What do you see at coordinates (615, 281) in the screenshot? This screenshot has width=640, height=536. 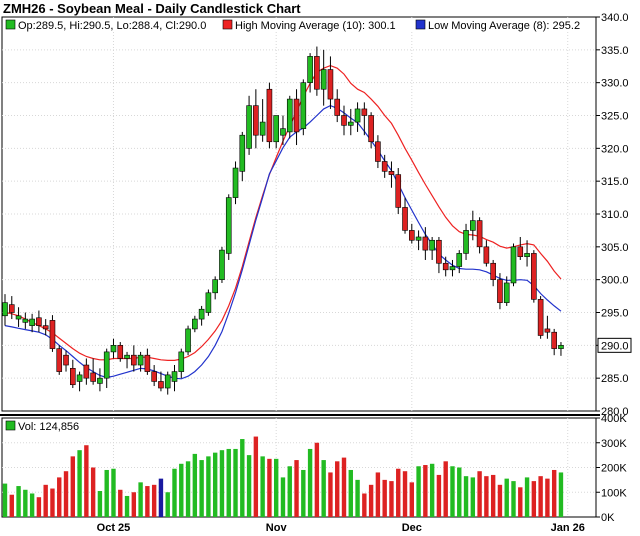 I see `price-tick-label: 300.0` at bounding box center [615, 281].